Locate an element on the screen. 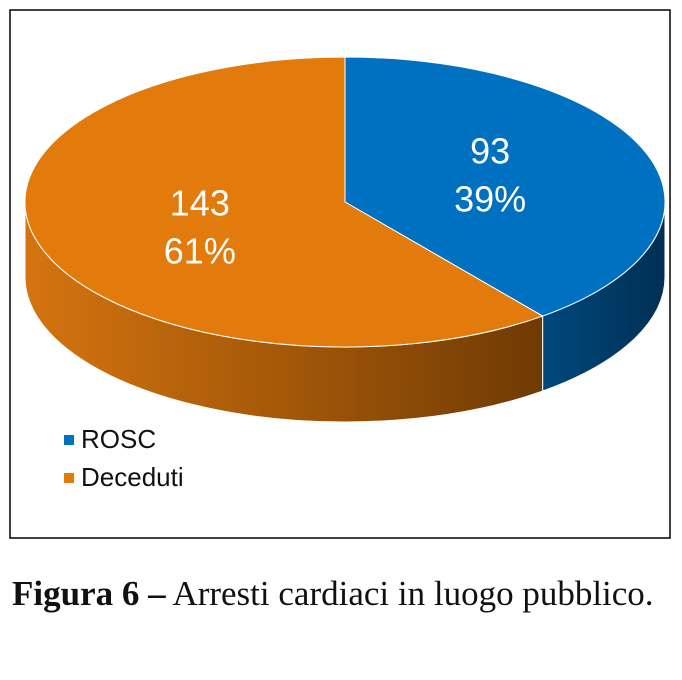 Image resolution: width=682 pixels, height=680 pixels. caption-text: Arresti cardiaci in luogo pubblico. is located at coordinates (413, 593).